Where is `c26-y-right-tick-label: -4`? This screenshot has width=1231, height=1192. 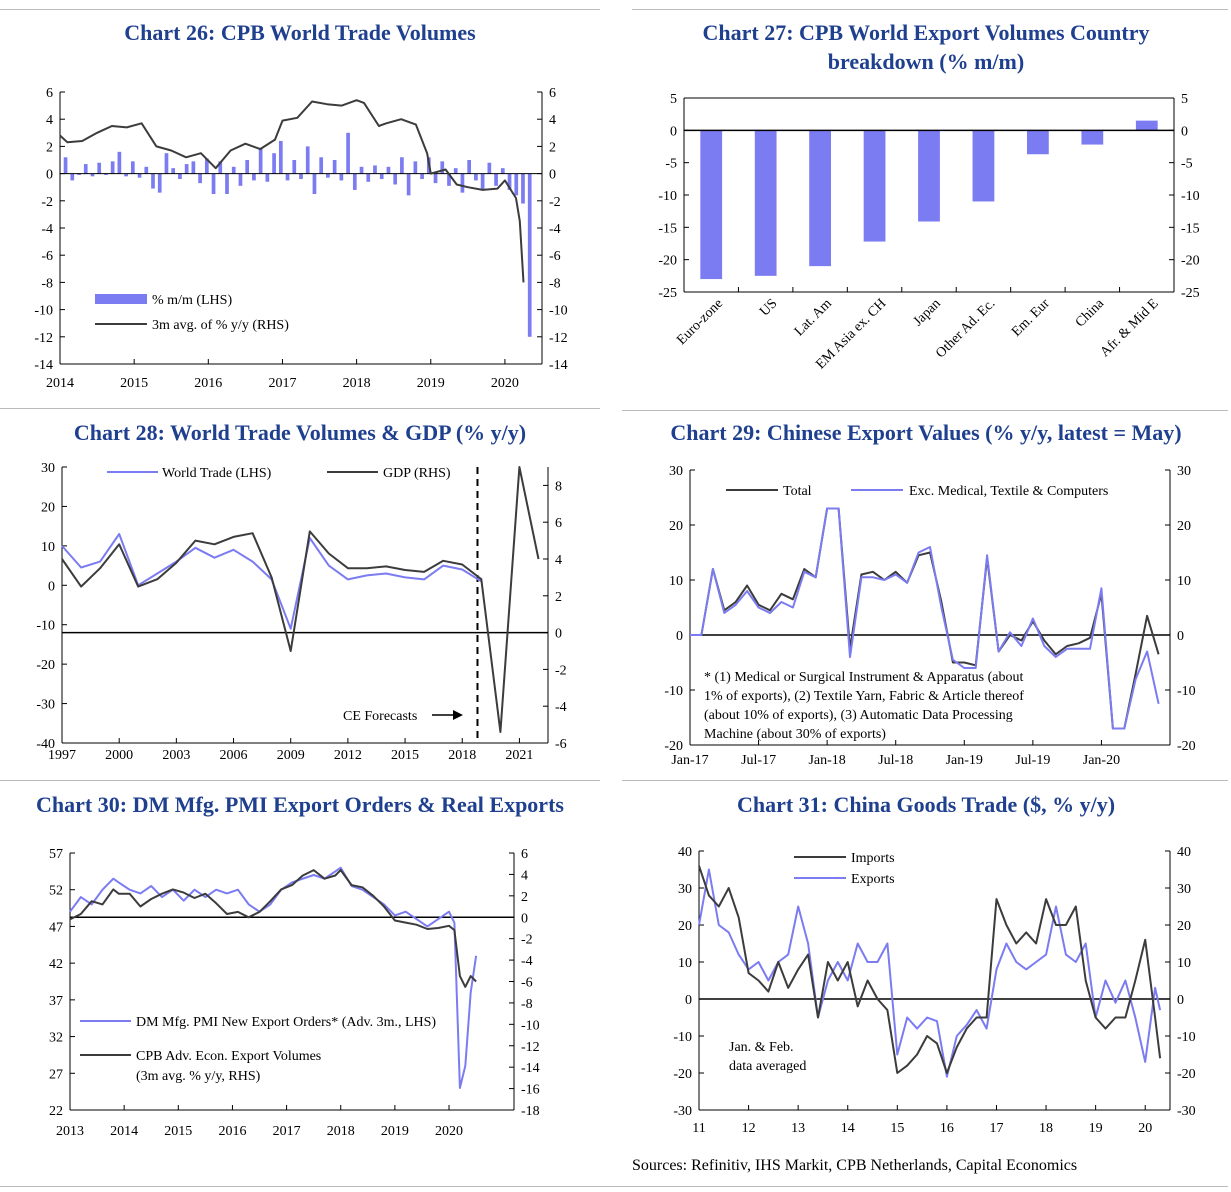 c26-y-right-tick-label: -4 is located at coordinates (555, 229).